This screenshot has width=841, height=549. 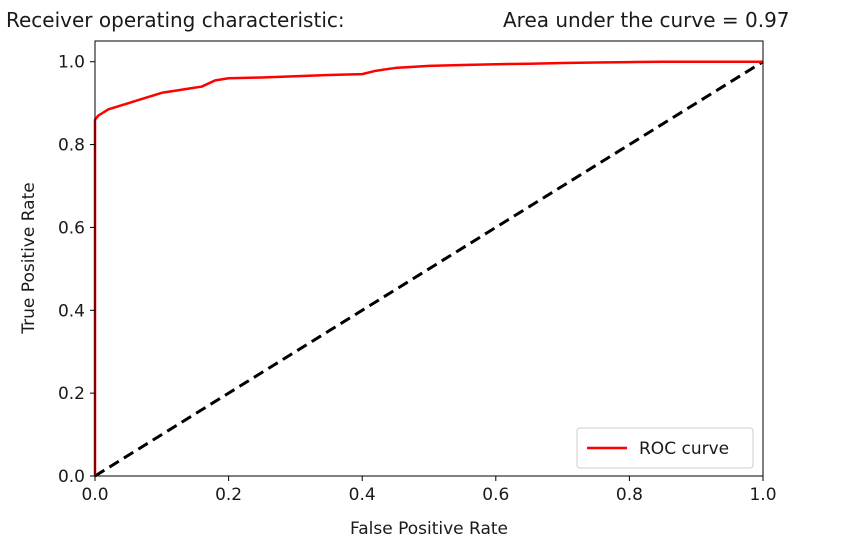 I want to click on x-axis: 0.0 0.2 0.4 0.6 0.8 1.0, so click(x=429, y=490).